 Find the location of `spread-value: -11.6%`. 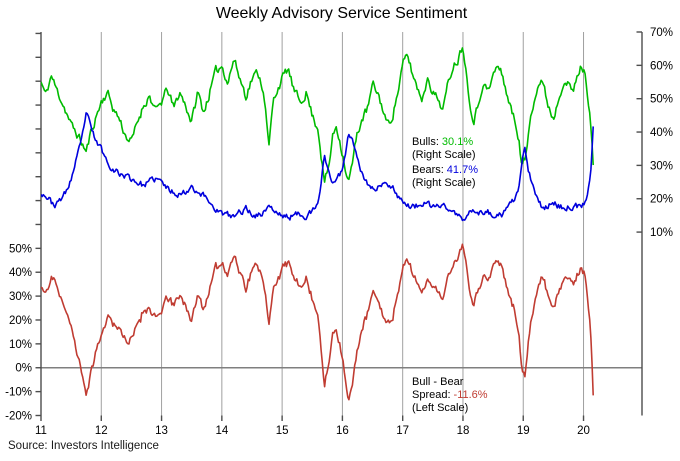

spread-value: -11.6% is located at coordinates (470, 395).